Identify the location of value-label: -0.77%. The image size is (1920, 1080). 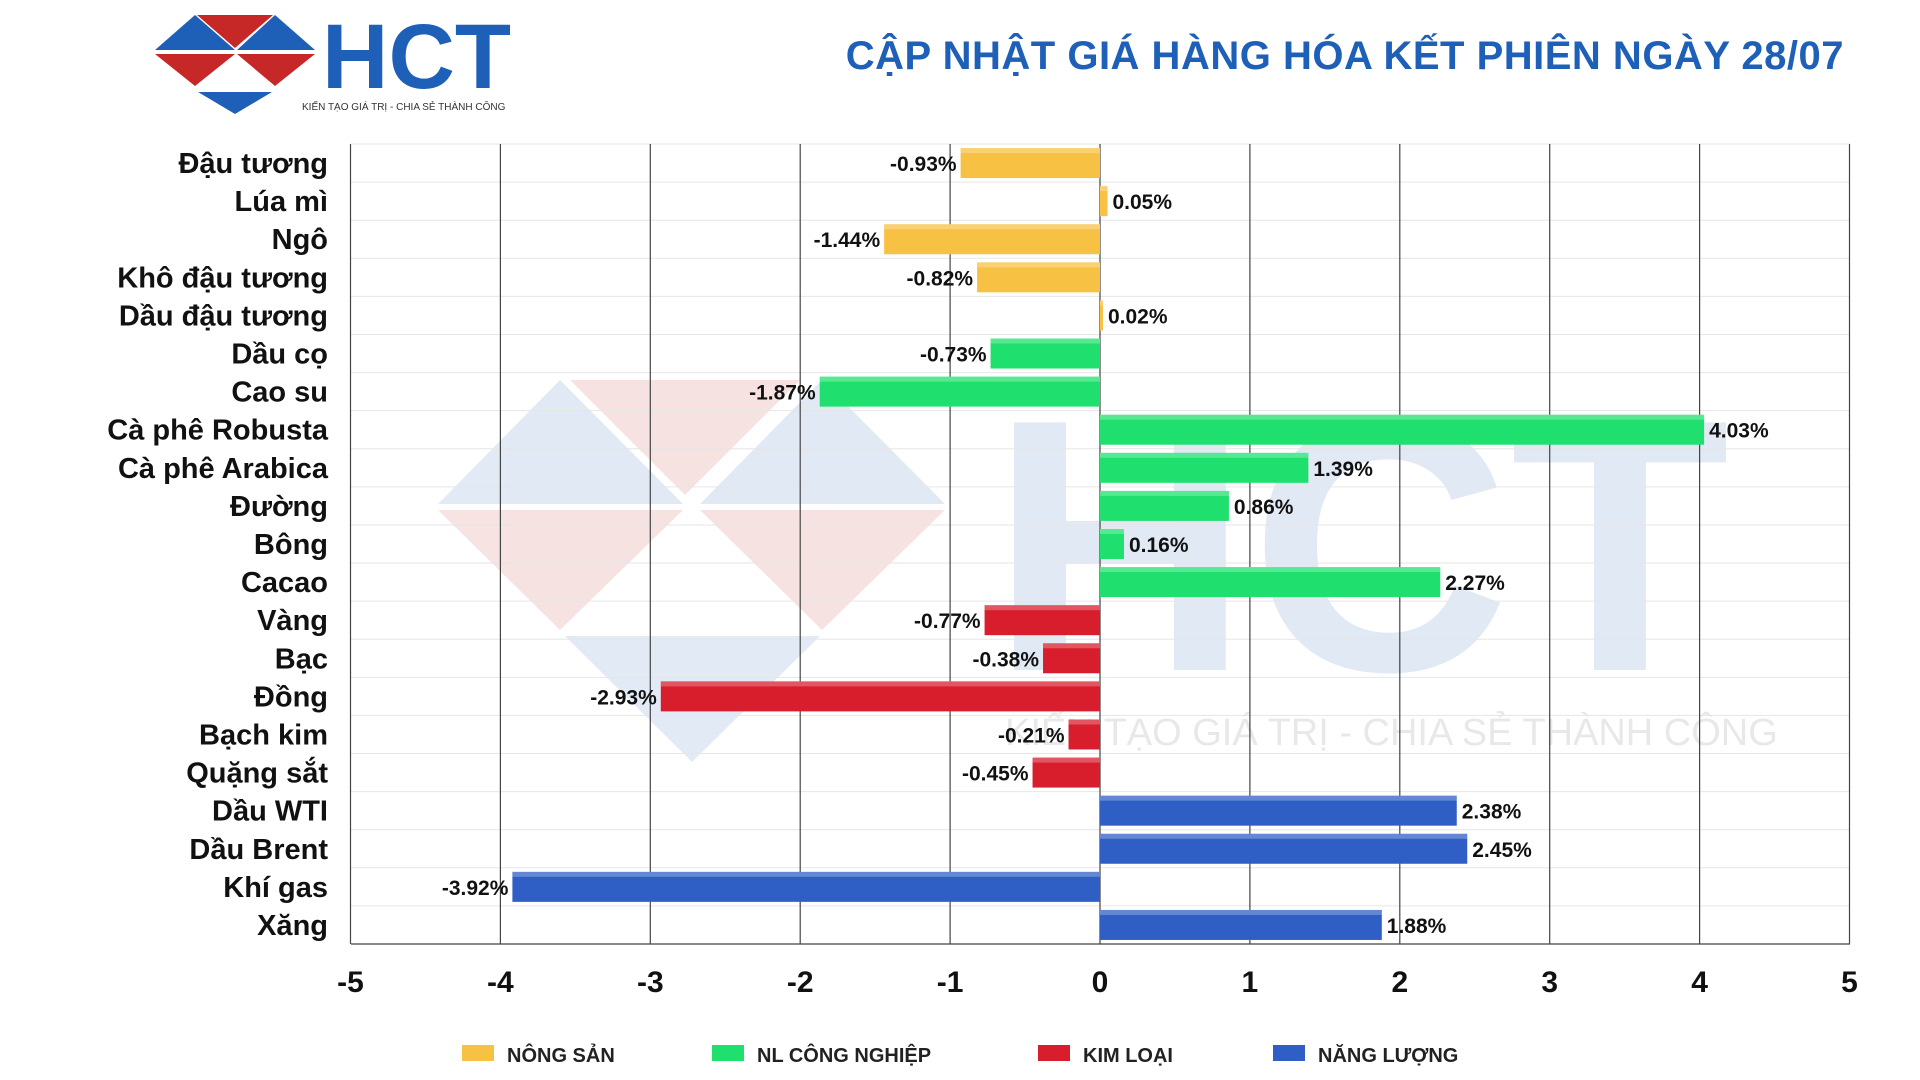
(947, 621).